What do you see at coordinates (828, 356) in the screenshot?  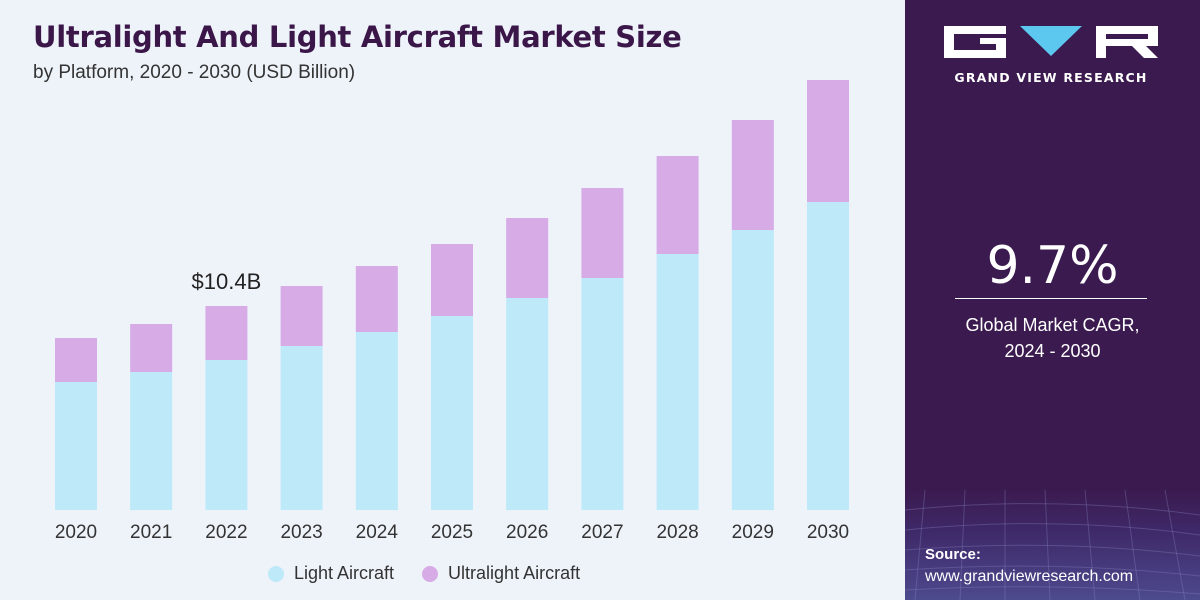 I see `bar-light-aircraft-2030` at bounding box center [828, 356].